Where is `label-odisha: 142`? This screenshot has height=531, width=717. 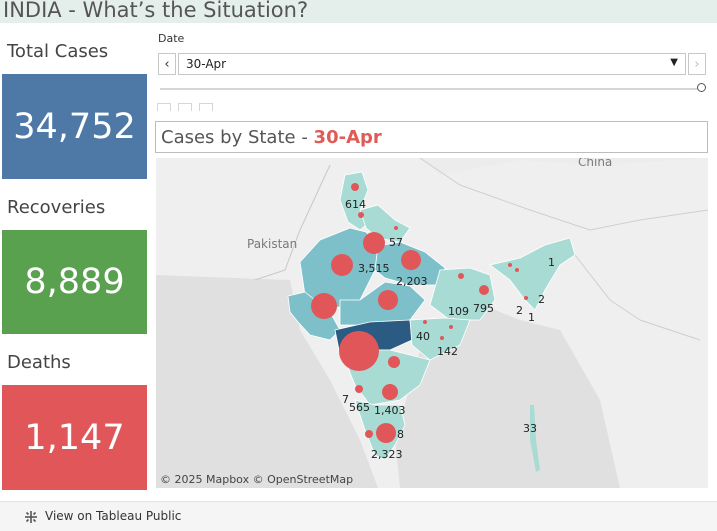 label-odisha: 142 is located at coordinates (447, 351).